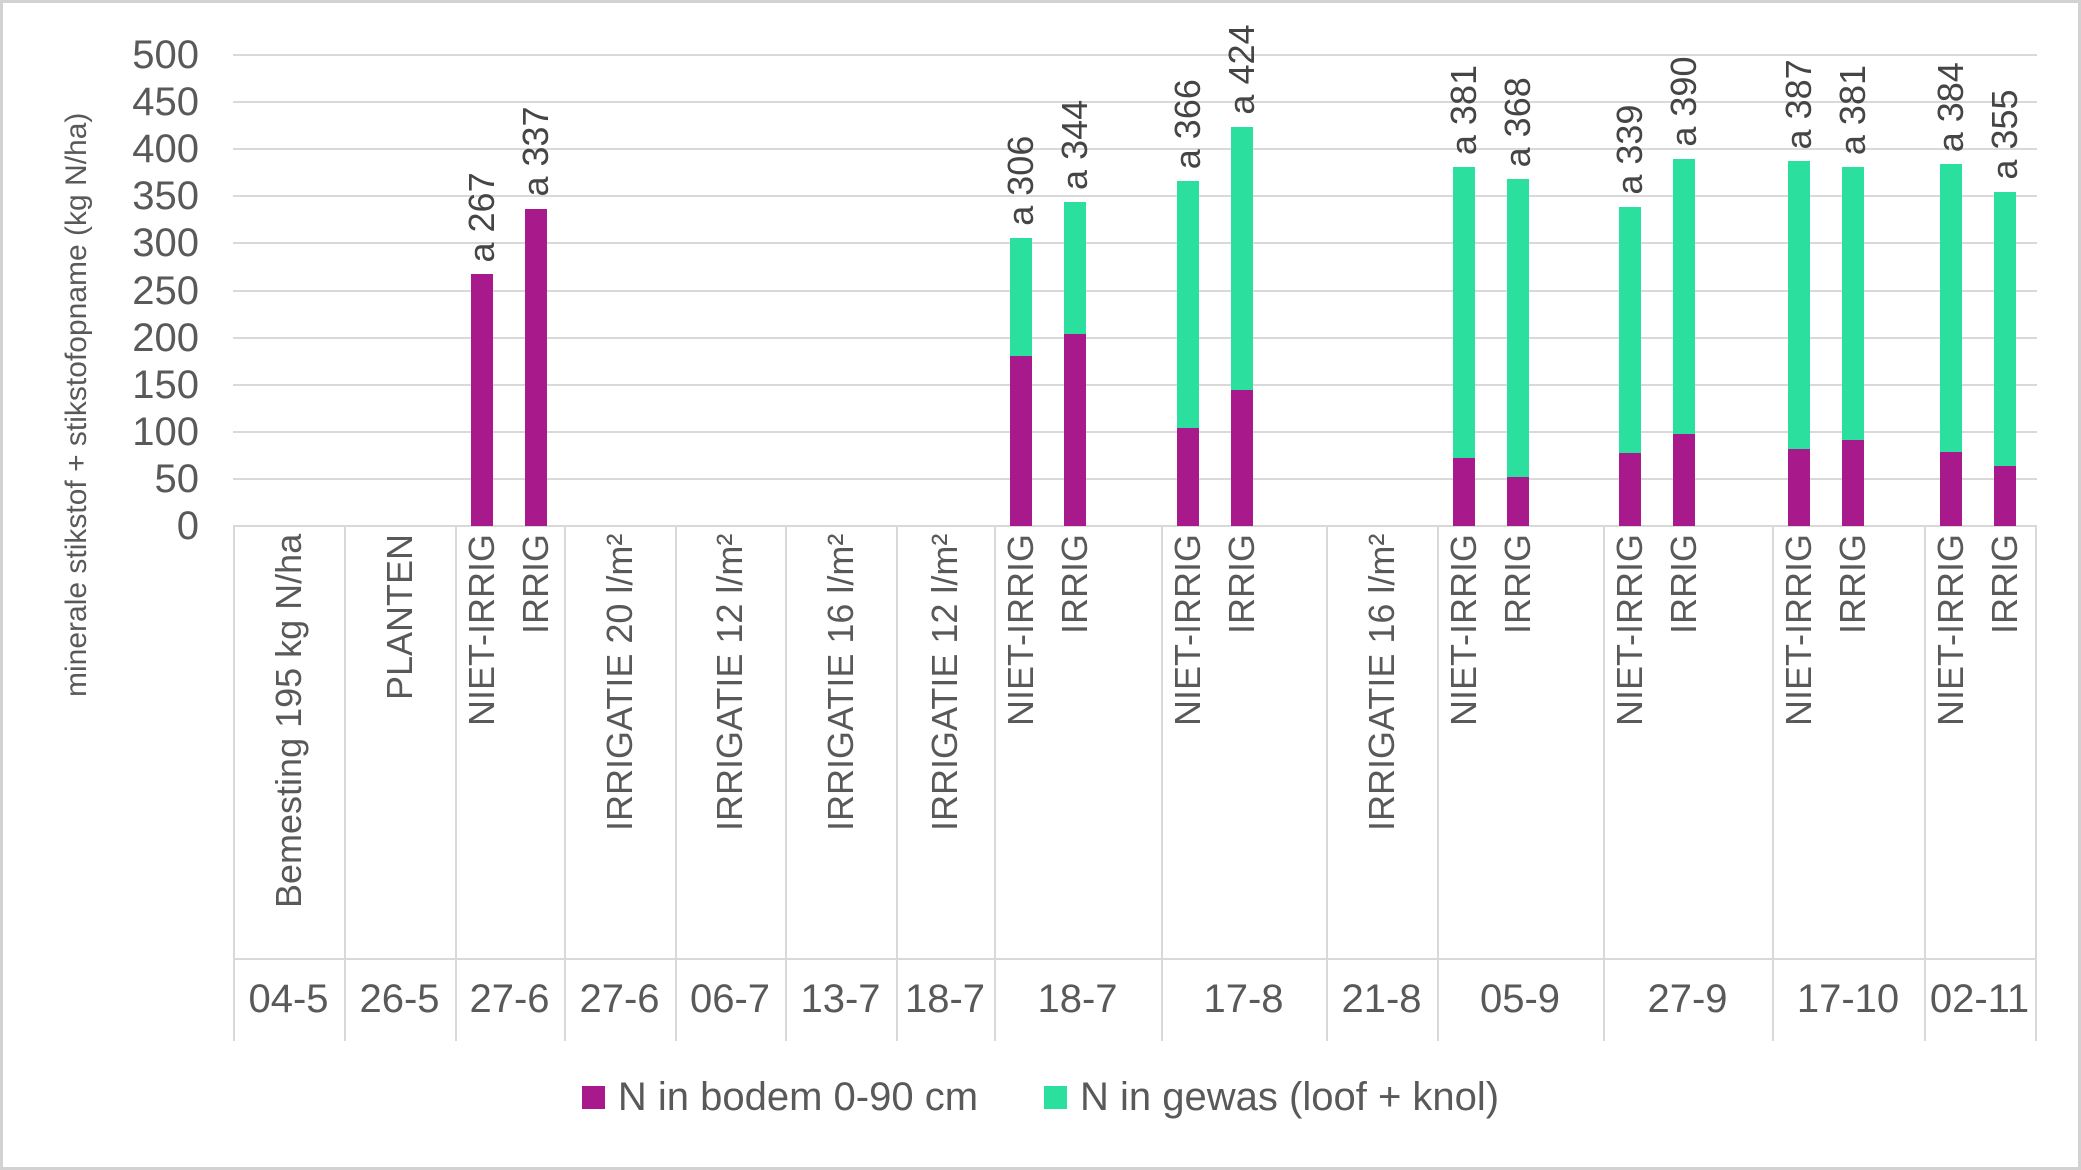 This screenshot has width=2081, height=1170. What do you see at coordinates (165, 149) in the screenshot?
I see `y-axis-tick-label: 400` at bounding box center [165, 149].